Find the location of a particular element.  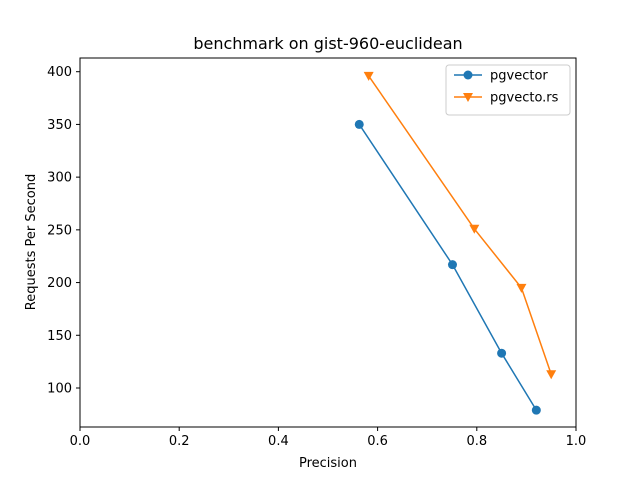

x-axis-label: Precision is located at coordinates (328, 463).